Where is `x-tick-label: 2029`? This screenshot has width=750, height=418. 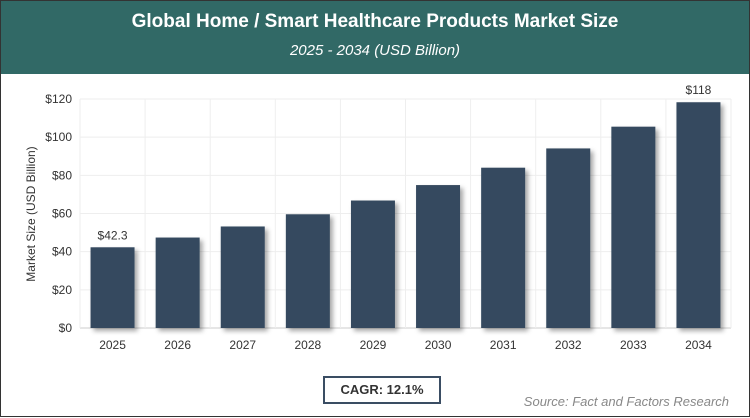
x-tick-label: 2029 is located at coordinates (373, 345).